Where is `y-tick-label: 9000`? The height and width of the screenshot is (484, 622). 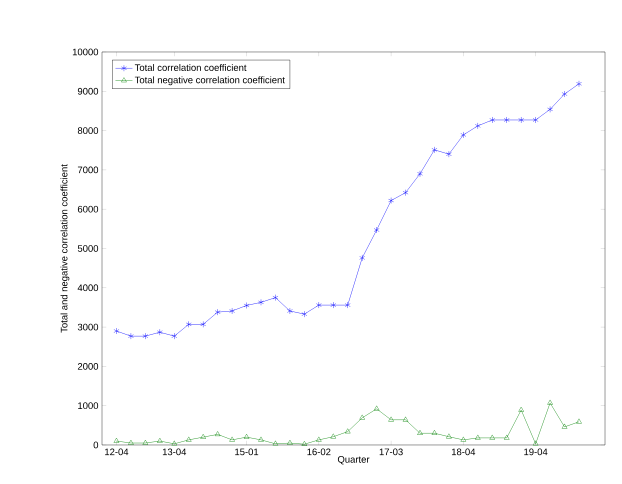 y-tick-label: 9000 is located at coordinates (88, 91).